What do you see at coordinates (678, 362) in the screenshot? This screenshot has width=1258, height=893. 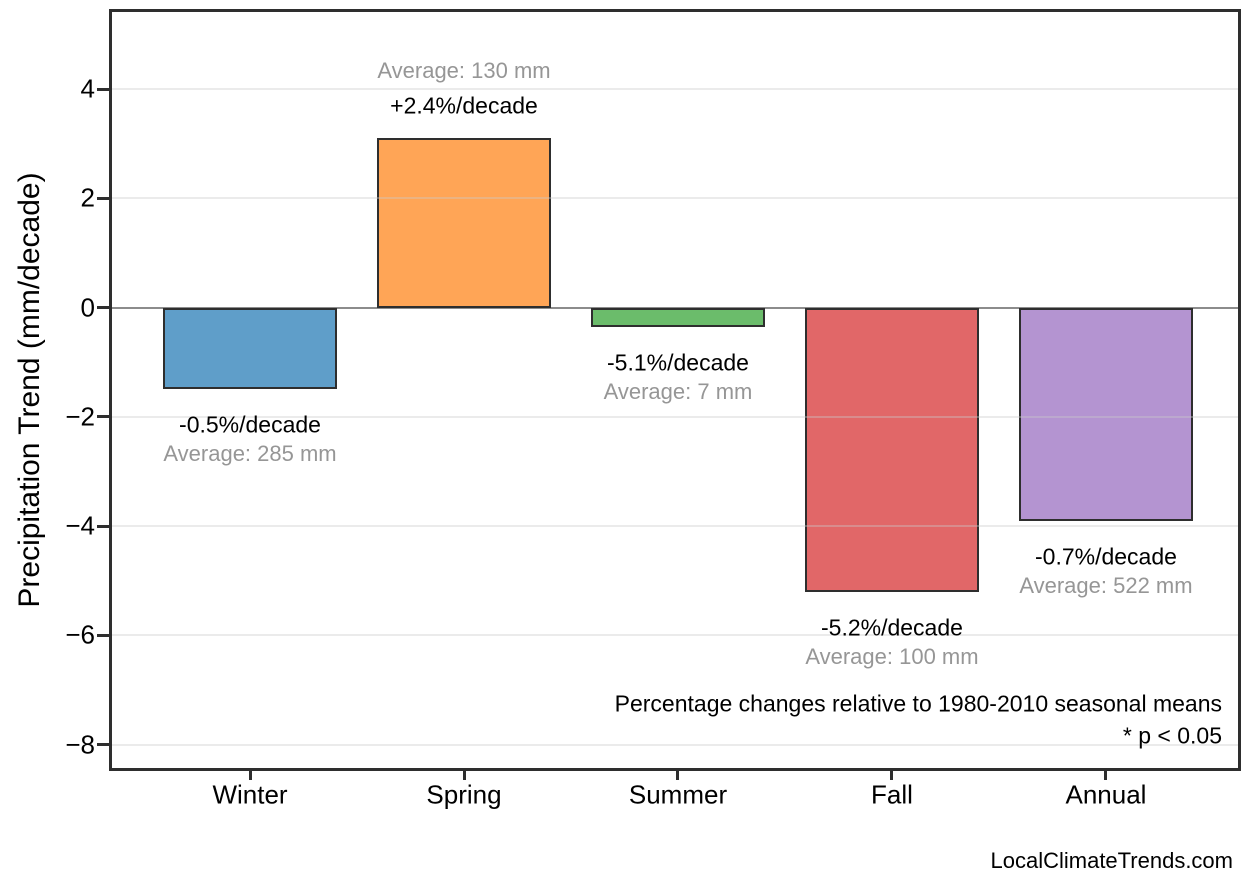 I see `pct-label-summer: -5.1%/decade` at bounding box center [678, 362].